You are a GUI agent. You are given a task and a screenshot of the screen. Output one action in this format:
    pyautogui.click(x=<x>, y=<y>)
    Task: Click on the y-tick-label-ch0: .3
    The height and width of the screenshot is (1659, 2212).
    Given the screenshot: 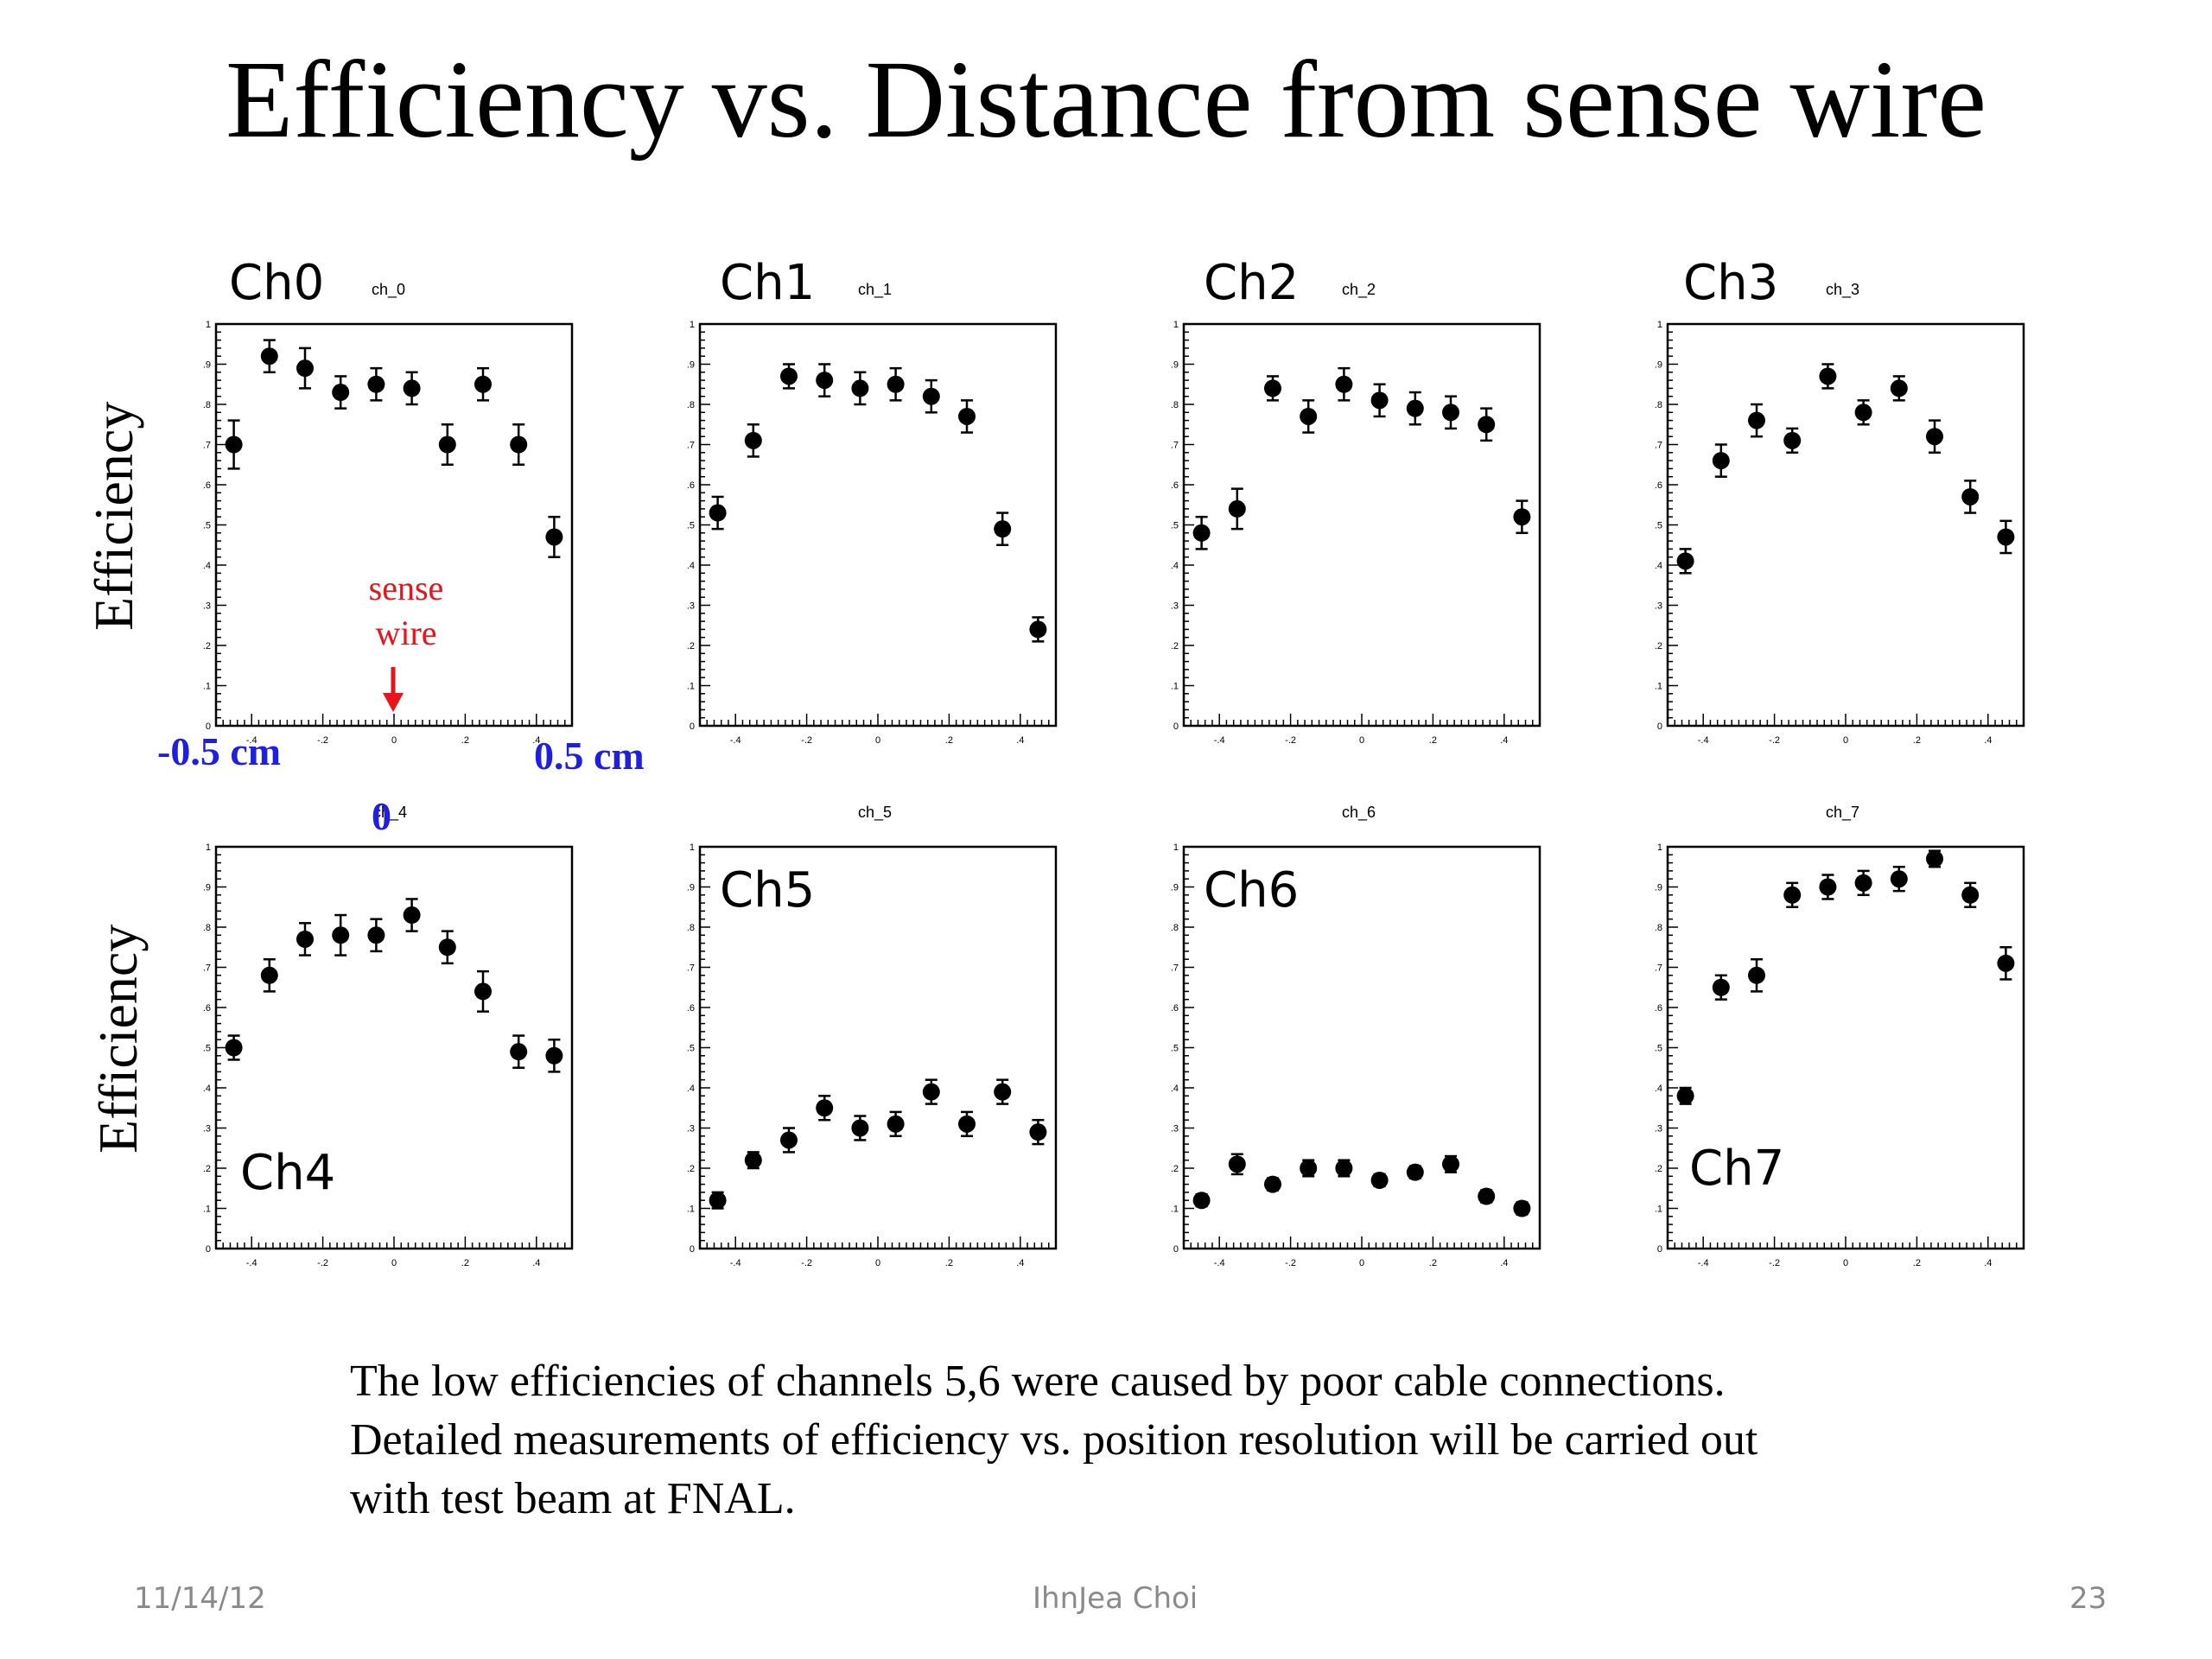 What is the action you would take?
    pyautogui.click(x=207, y=606)
    